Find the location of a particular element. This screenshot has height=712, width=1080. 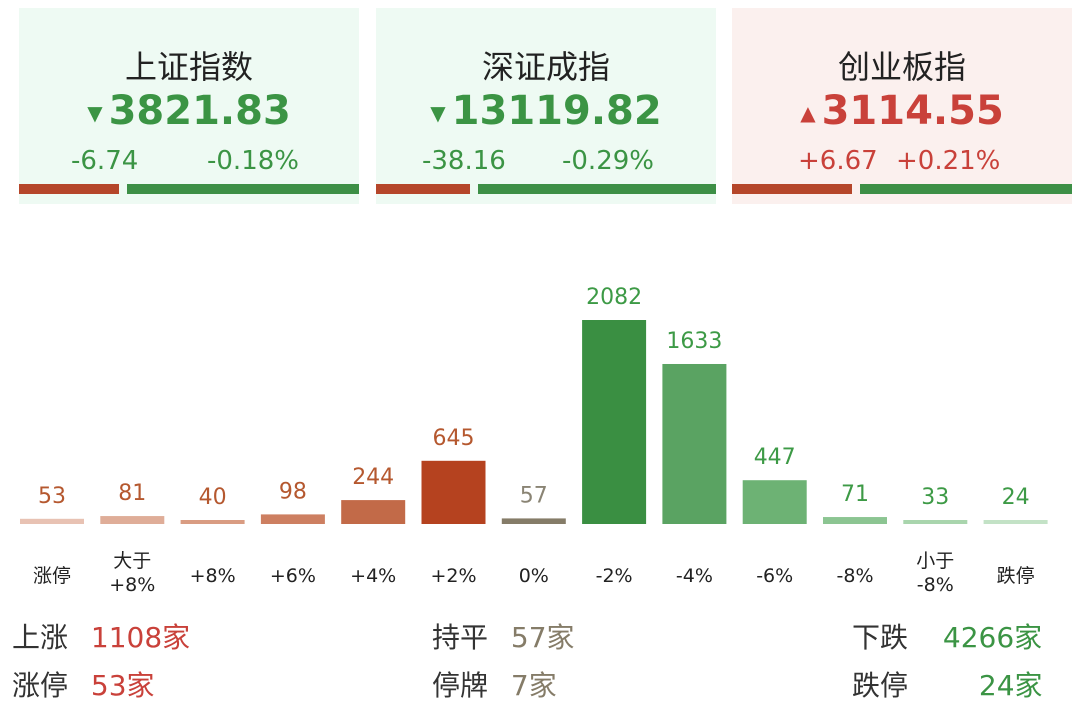

category-label: +6% is located at coordinates (293, 576).